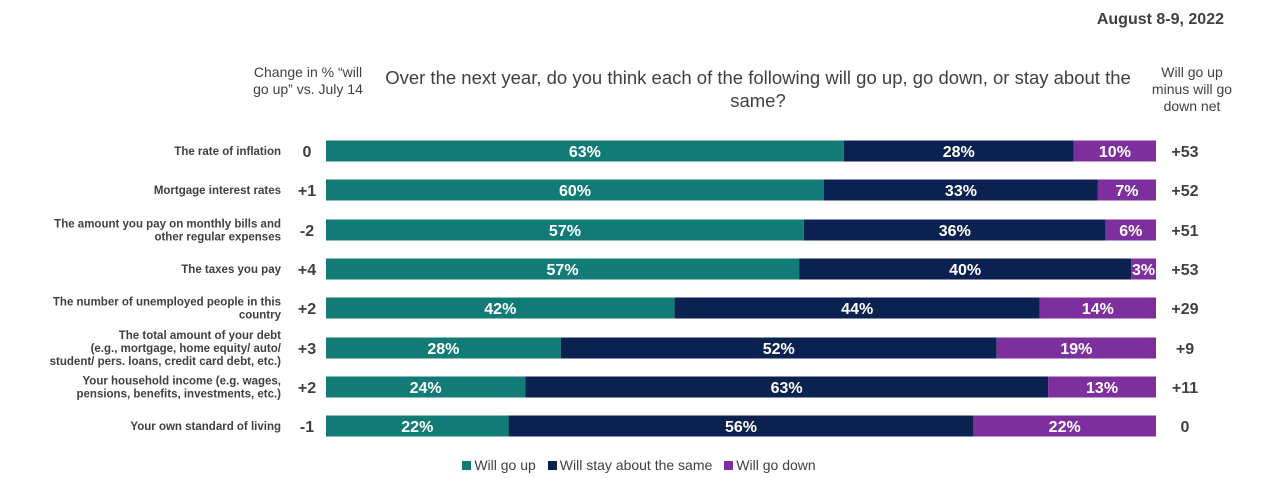  I want to click on legend-item-up: Will go up, so click(499, 465).